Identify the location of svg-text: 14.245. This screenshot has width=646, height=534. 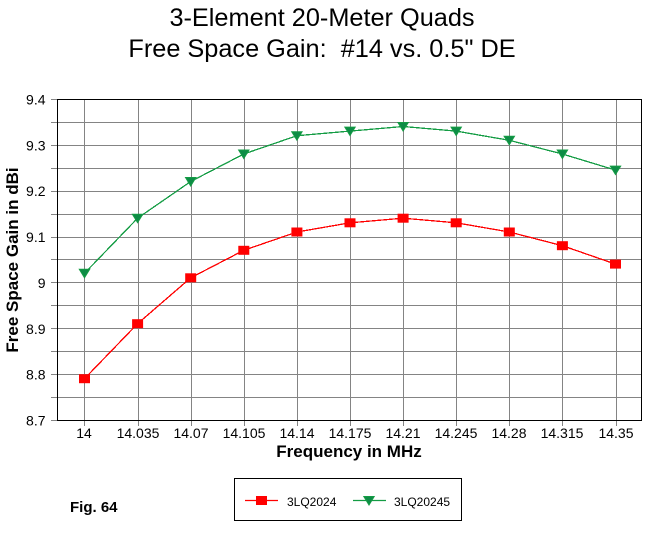
(456, 433).